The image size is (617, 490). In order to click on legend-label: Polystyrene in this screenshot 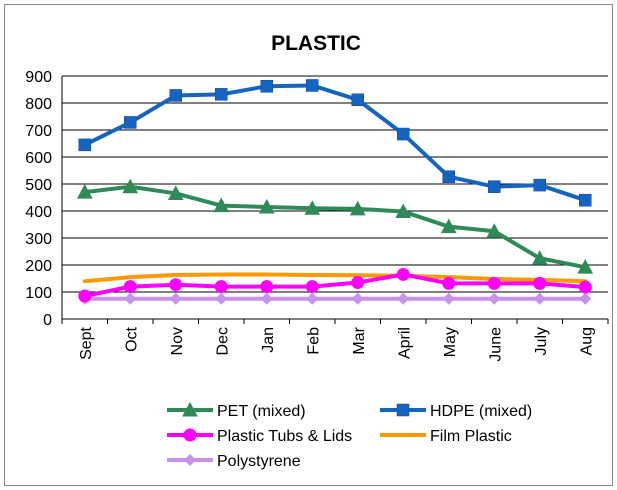, I will do `click(259, 461)`.